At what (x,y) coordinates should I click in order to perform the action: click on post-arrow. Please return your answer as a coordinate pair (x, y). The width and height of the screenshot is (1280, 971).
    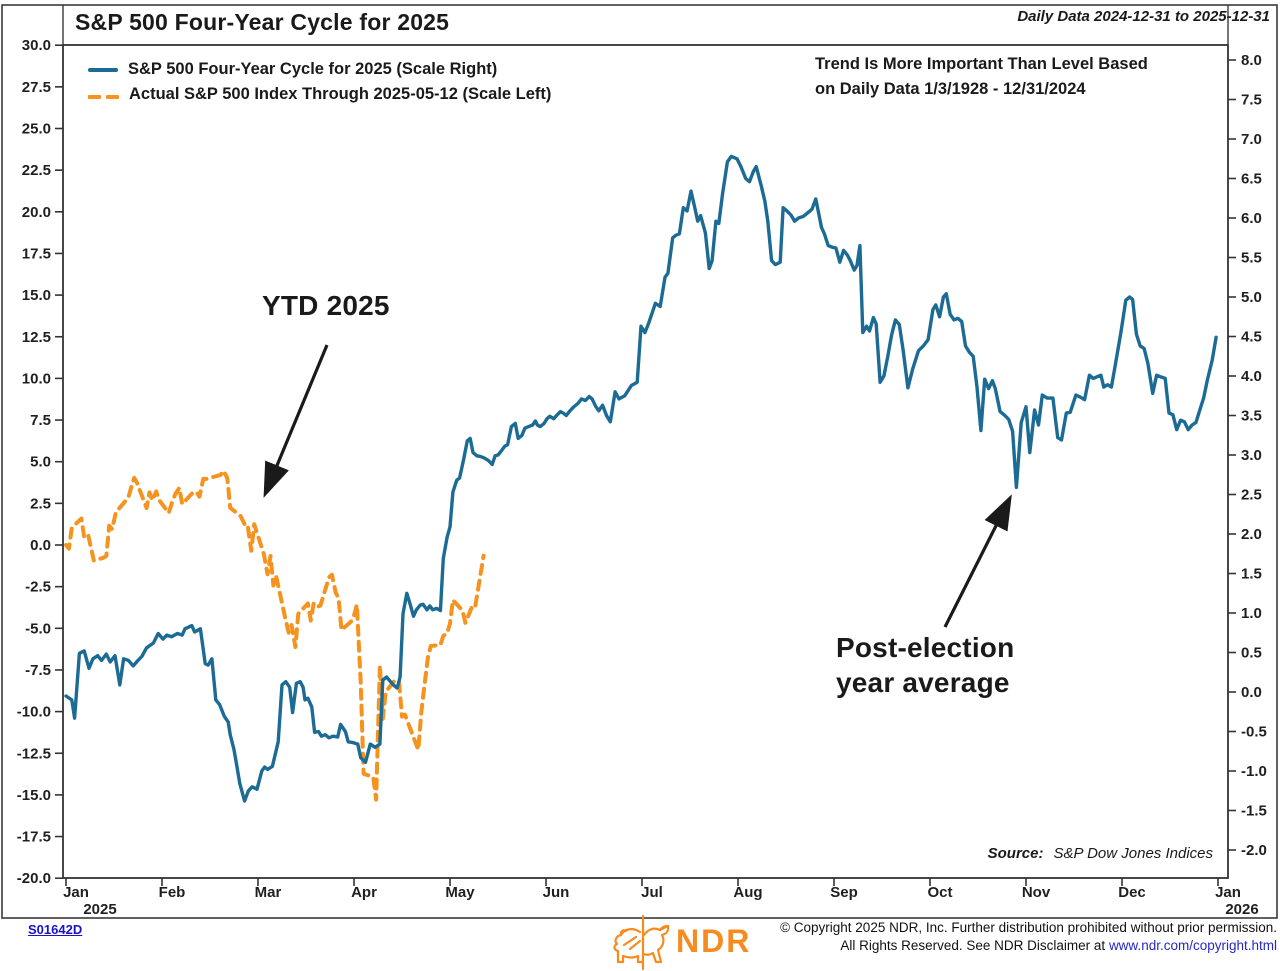
    Looking at the image, I should click on (977, 561).